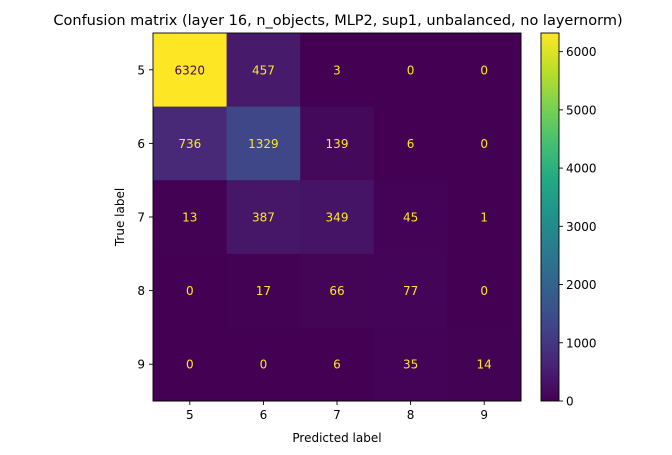  Describe the element at coordinates (581, 343) in the screenshot. I see `colorbar-tick-label: 1000` at that location.